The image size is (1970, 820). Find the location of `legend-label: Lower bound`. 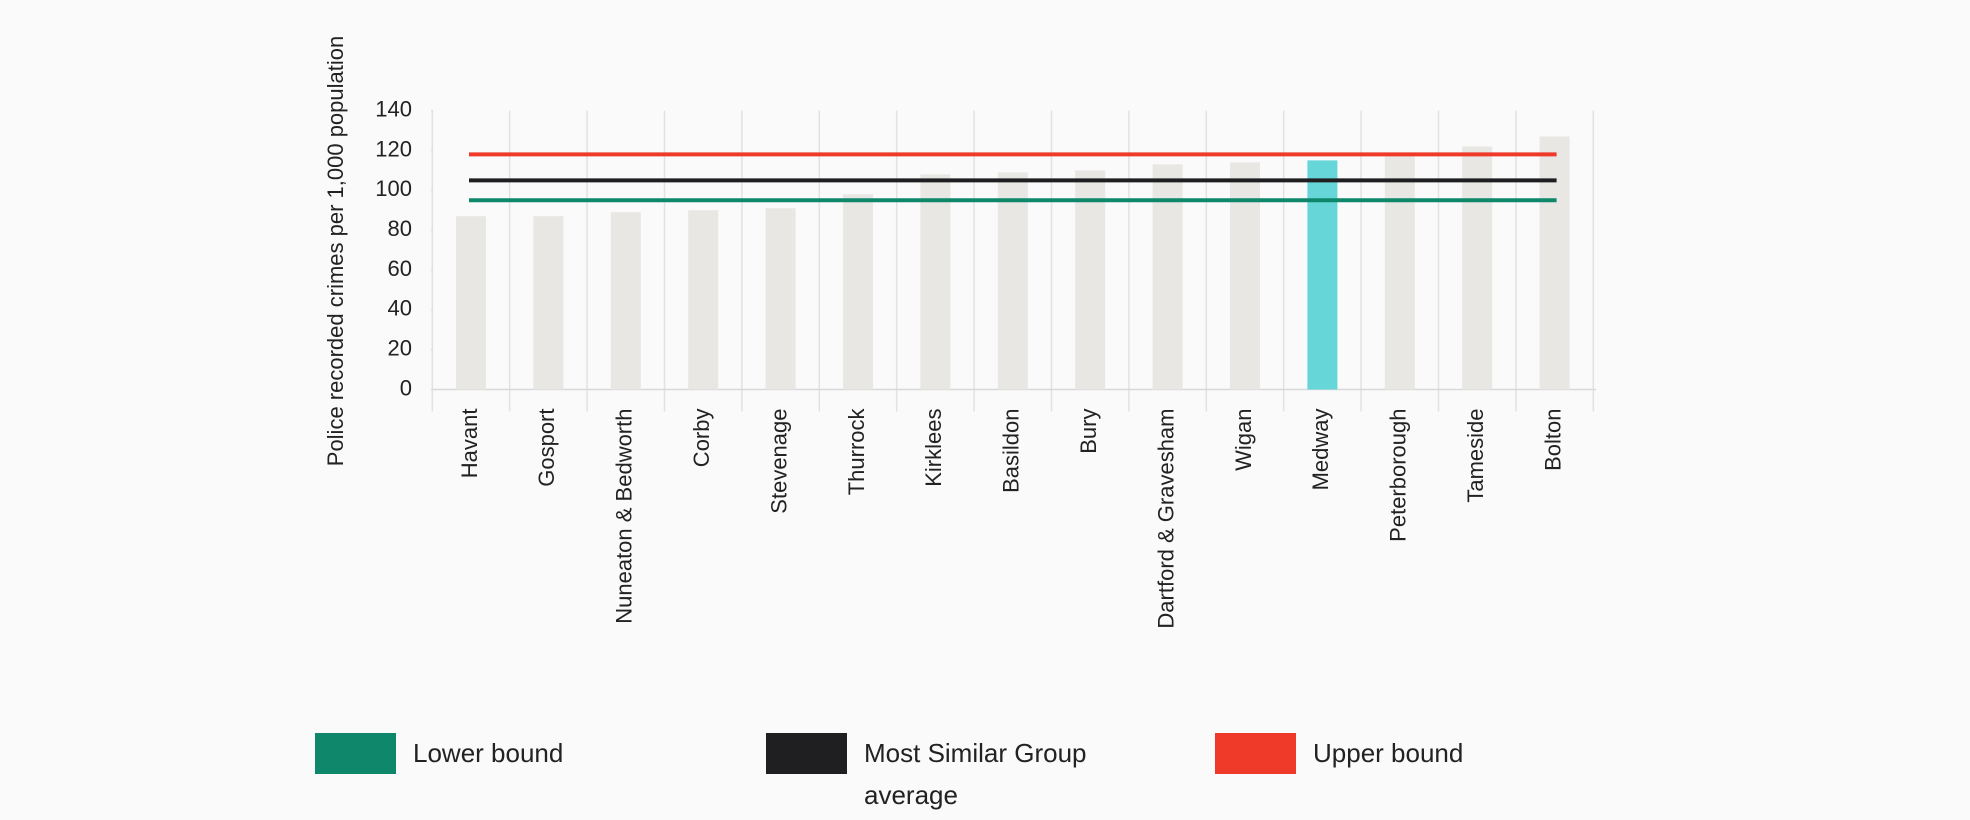

legend-label: Lower bound is located at coordinates (488, 753).